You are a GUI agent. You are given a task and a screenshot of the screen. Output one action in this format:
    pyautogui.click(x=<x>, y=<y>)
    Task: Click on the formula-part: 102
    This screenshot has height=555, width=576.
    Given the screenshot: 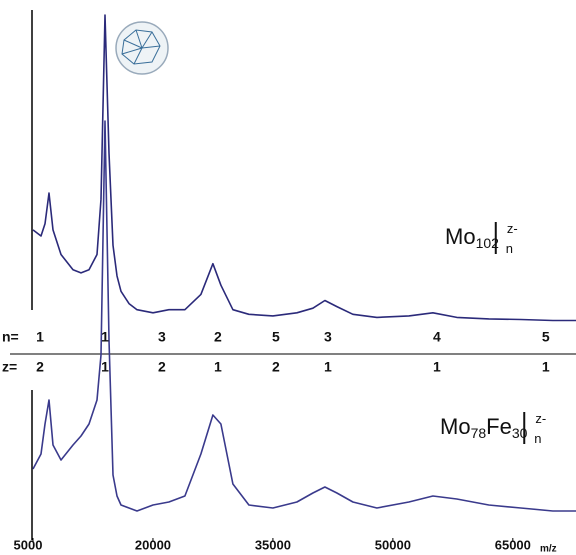 What is the action you would take?
    pyautogui.click(x=488, y=243)
    